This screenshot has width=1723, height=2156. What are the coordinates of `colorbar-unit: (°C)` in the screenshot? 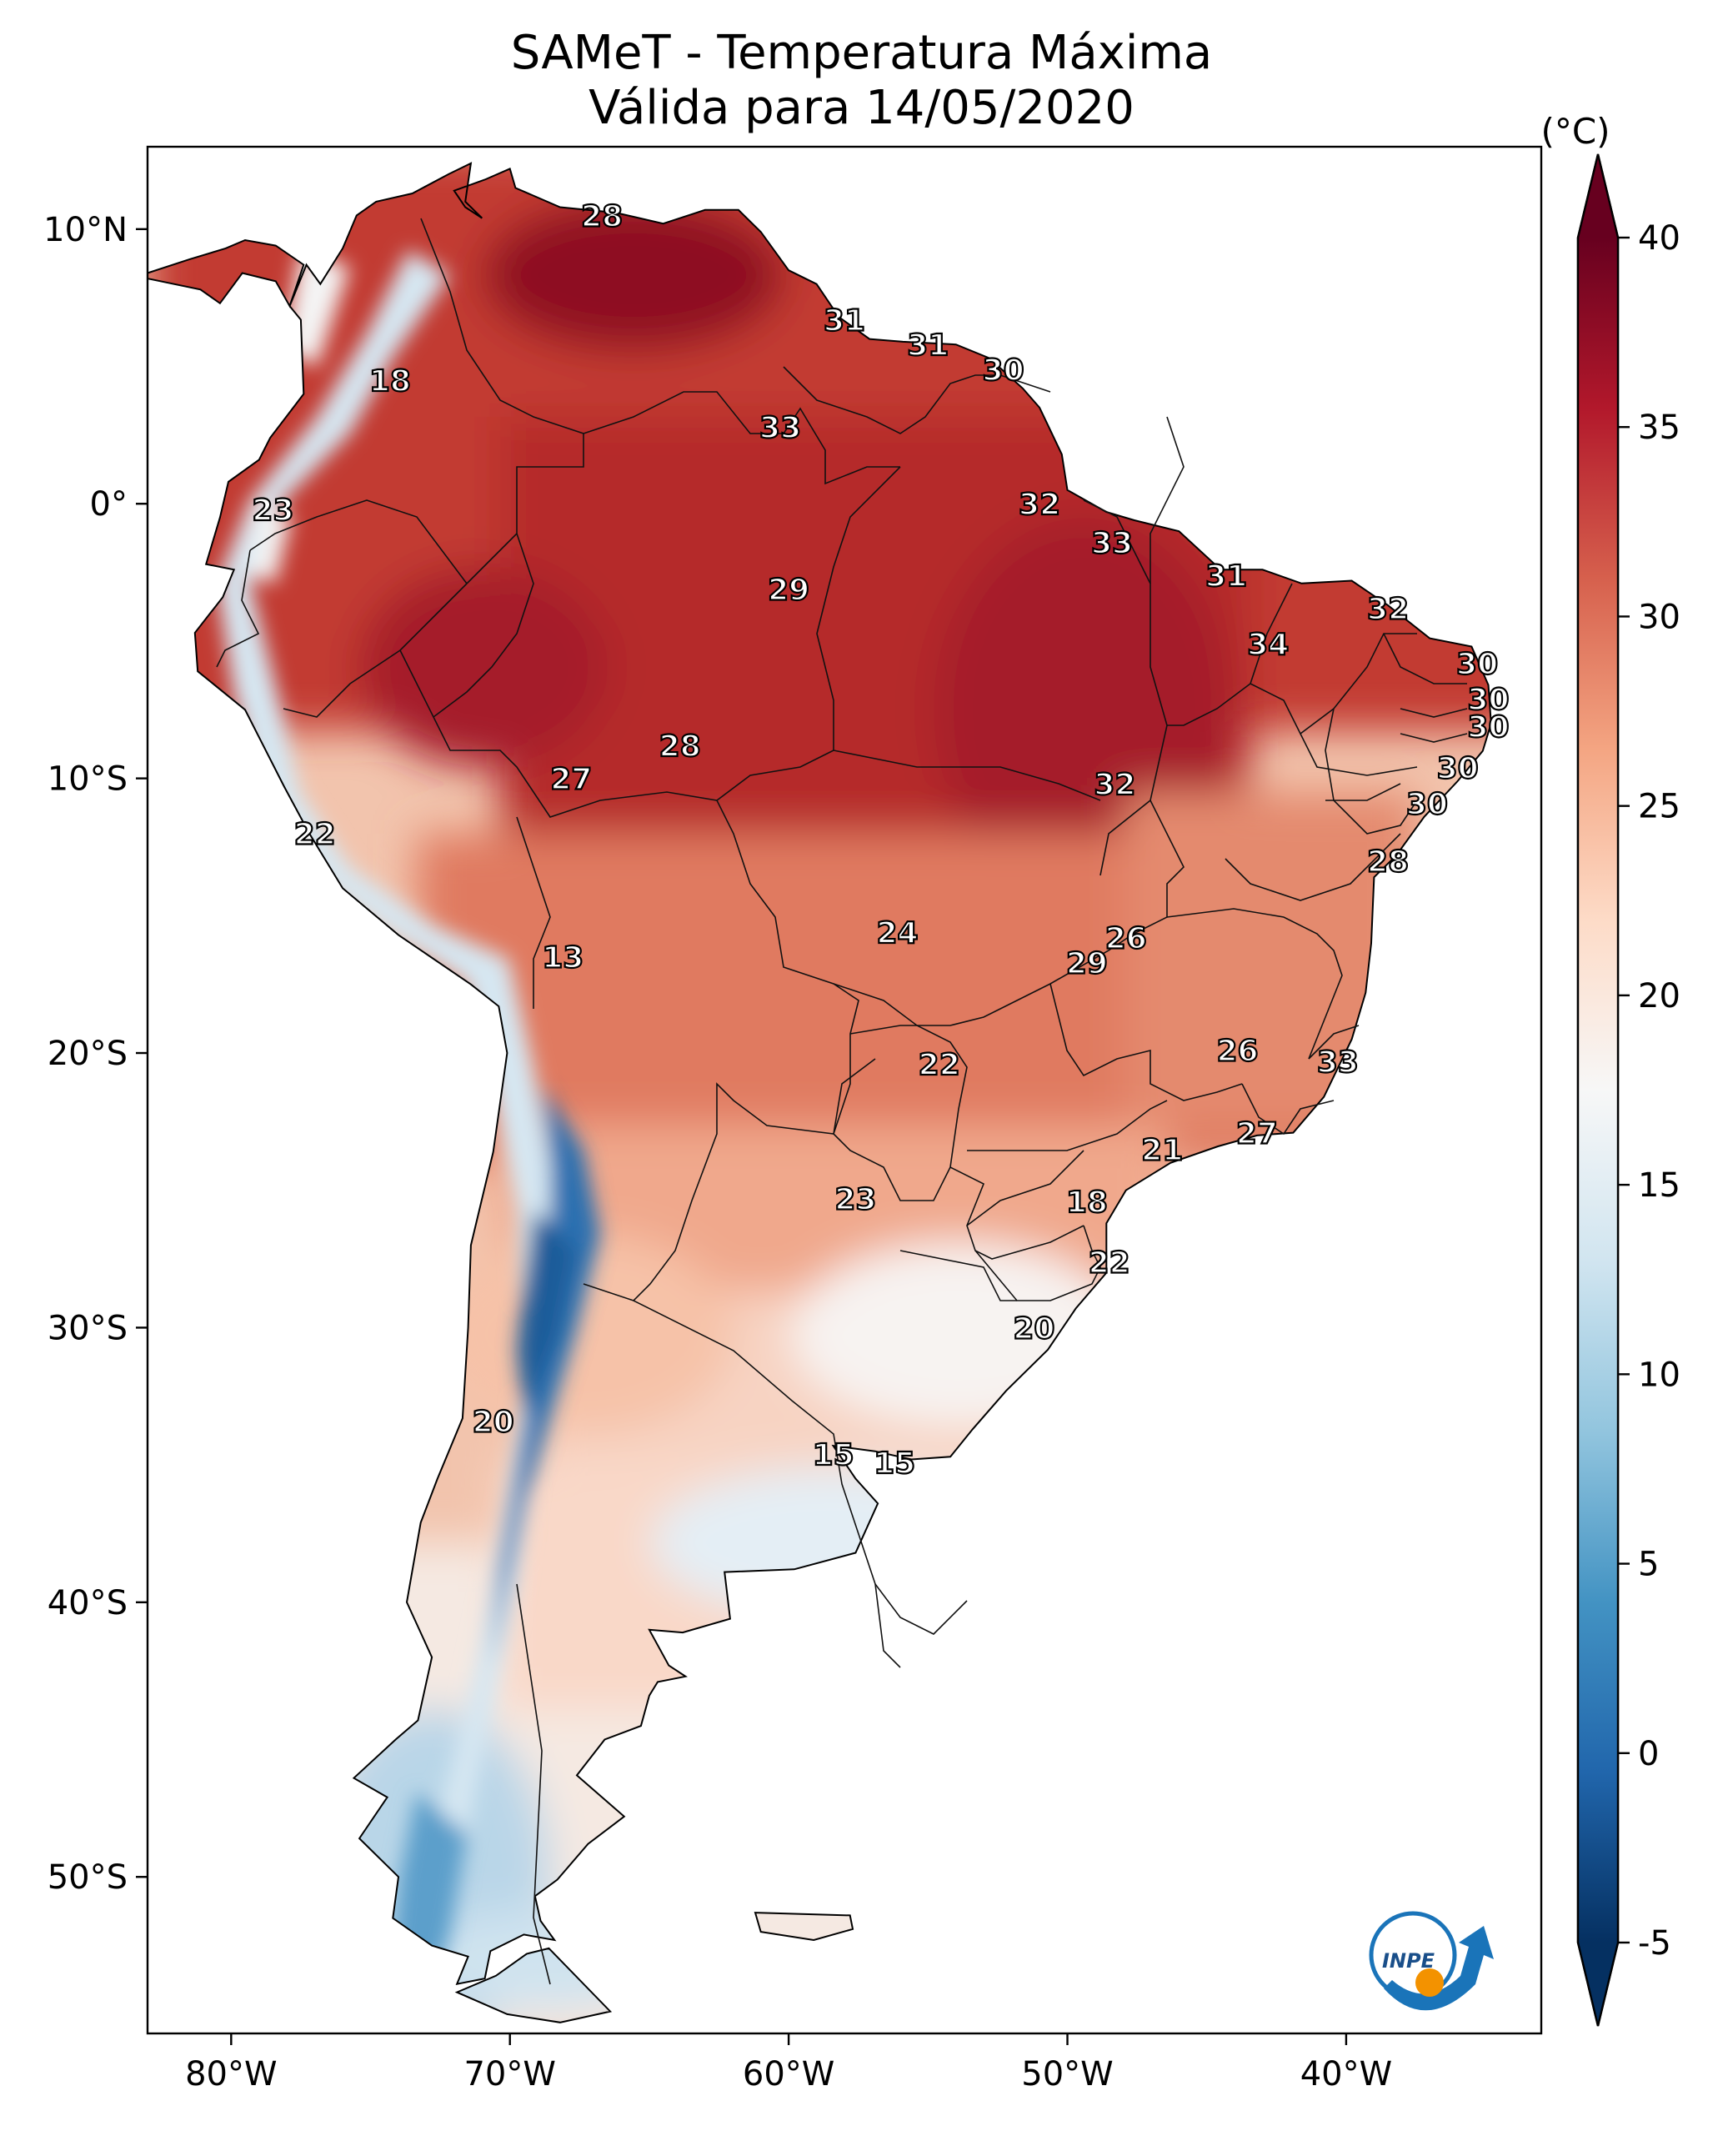 It's located at (1575, 131).